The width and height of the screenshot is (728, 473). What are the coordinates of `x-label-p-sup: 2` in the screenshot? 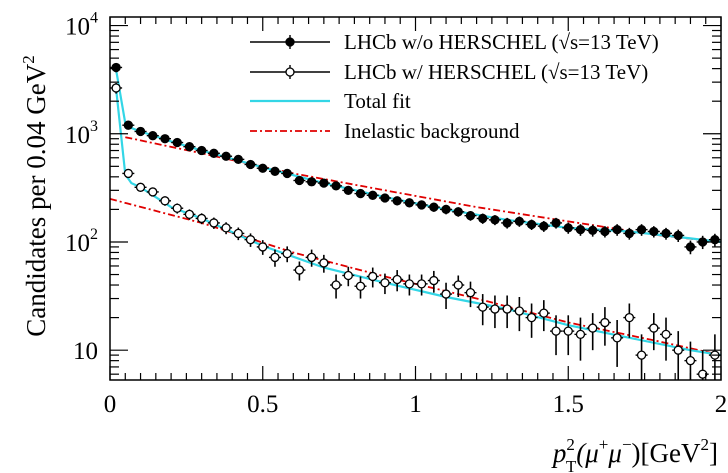 It's located at (570, 444).